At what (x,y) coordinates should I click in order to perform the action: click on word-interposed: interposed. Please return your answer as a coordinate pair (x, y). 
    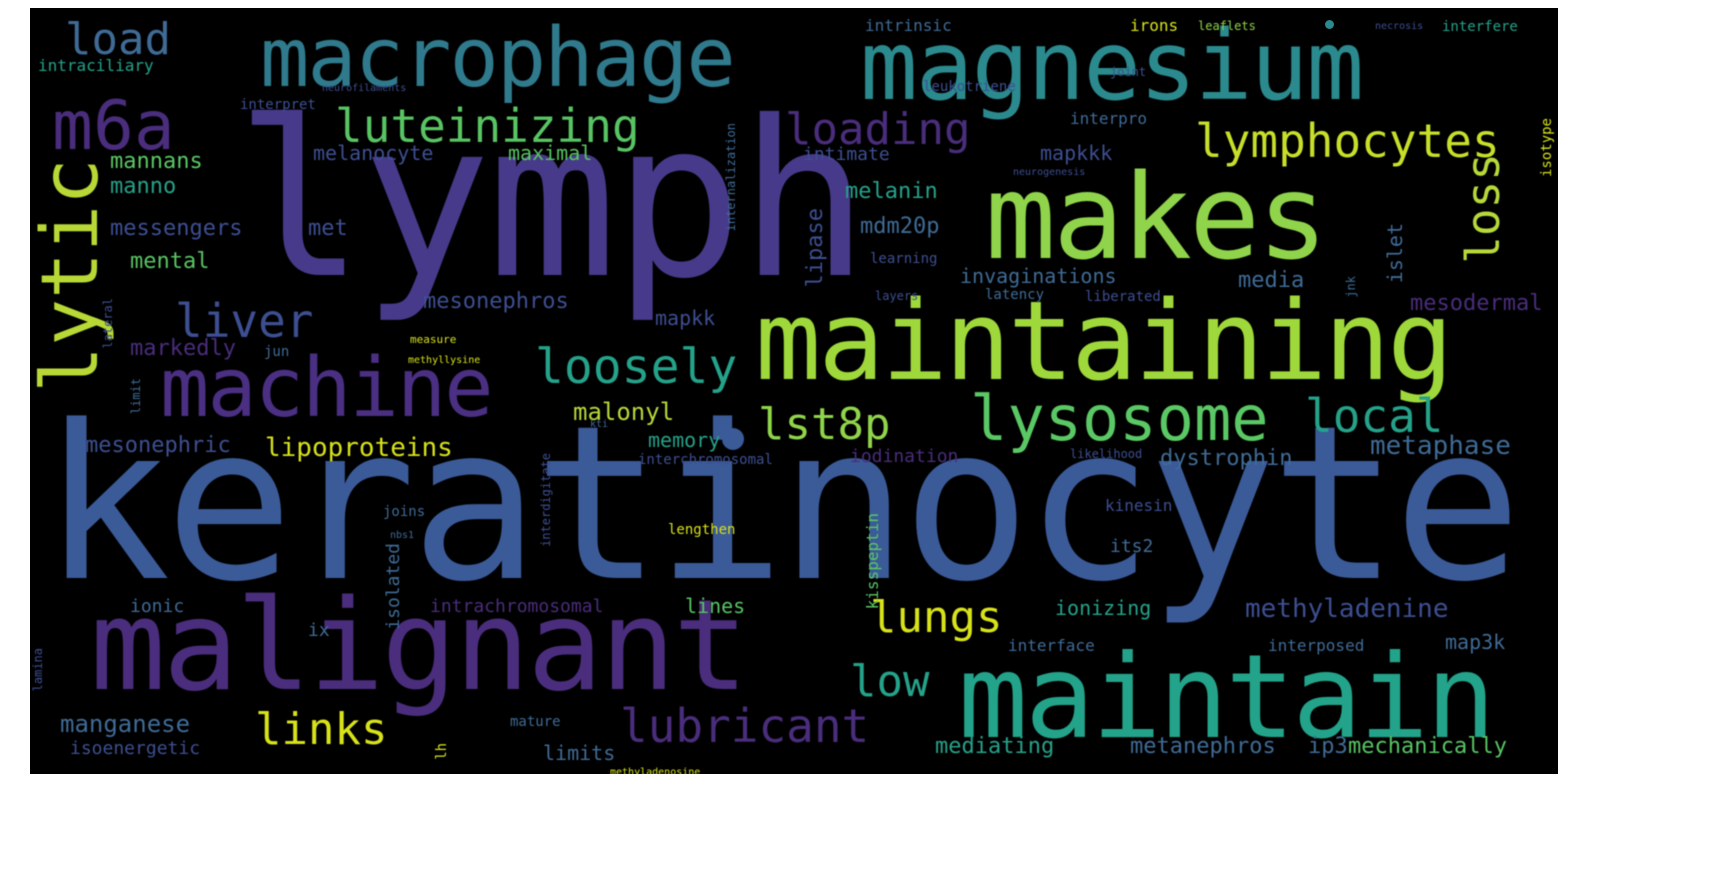
    Looking at the image, I should click on (1316, 645).